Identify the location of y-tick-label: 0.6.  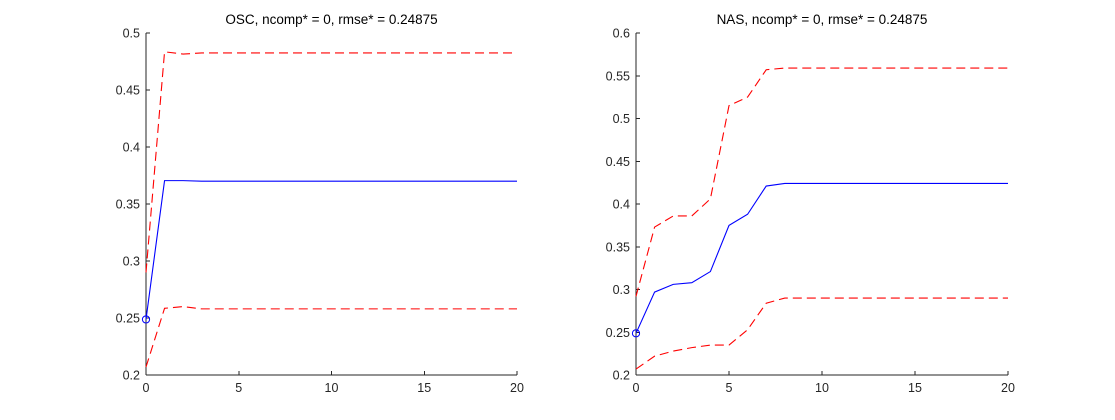
(621, 34).